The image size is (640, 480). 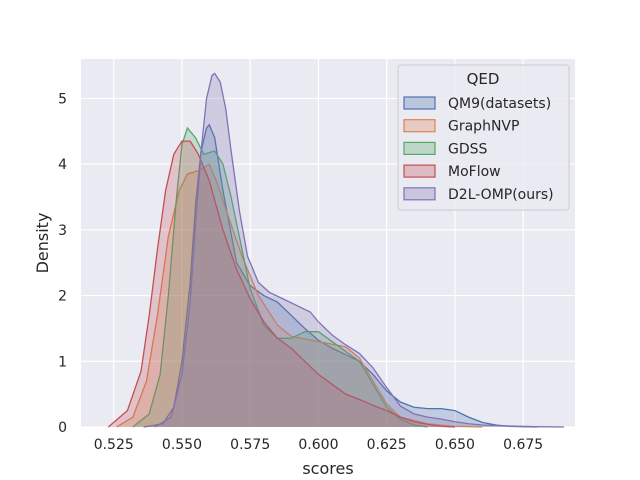 I want to click on y-tick-label: 0, so click(x=62, y=428).